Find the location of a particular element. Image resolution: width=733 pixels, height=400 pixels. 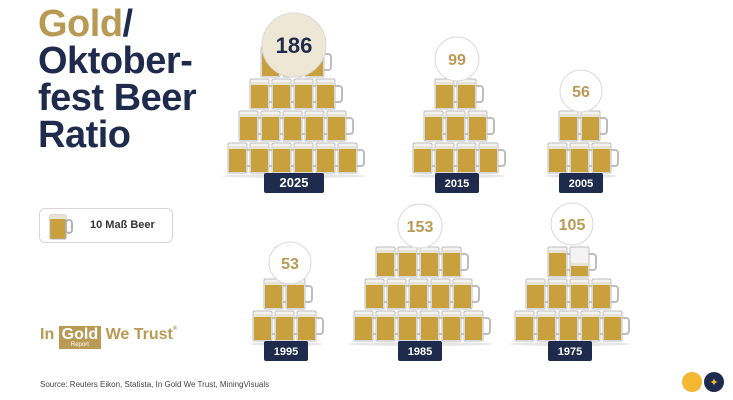

value-bubble: 53 is located at coordinates (290, 263).